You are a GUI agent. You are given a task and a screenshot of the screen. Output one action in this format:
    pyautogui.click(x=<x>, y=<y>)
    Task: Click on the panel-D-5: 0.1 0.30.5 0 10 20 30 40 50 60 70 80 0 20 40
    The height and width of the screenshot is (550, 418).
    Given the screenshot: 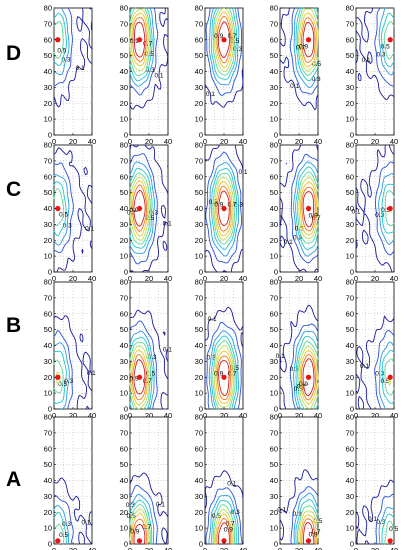 What is the action you would take?
    pyautogui.click(x=372, y=75)
    